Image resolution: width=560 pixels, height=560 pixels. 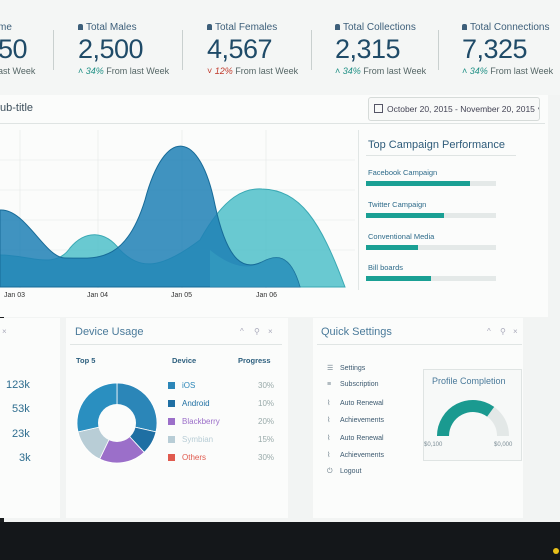 What do you see at coordinates (117, 423) in the screenshot?
I see `donut-chart` at bounding box center [117, 423].